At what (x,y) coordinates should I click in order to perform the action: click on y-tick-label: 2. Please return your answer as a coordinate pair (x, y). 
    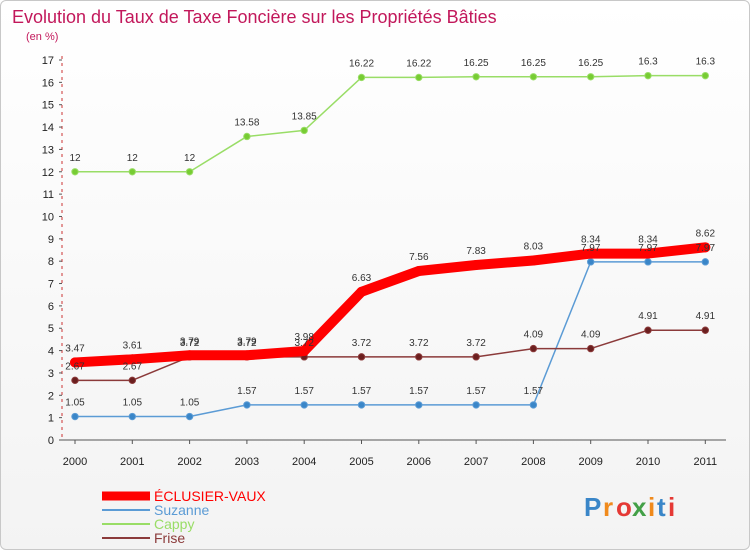
    Looking at the image, I should click on (51, 396).